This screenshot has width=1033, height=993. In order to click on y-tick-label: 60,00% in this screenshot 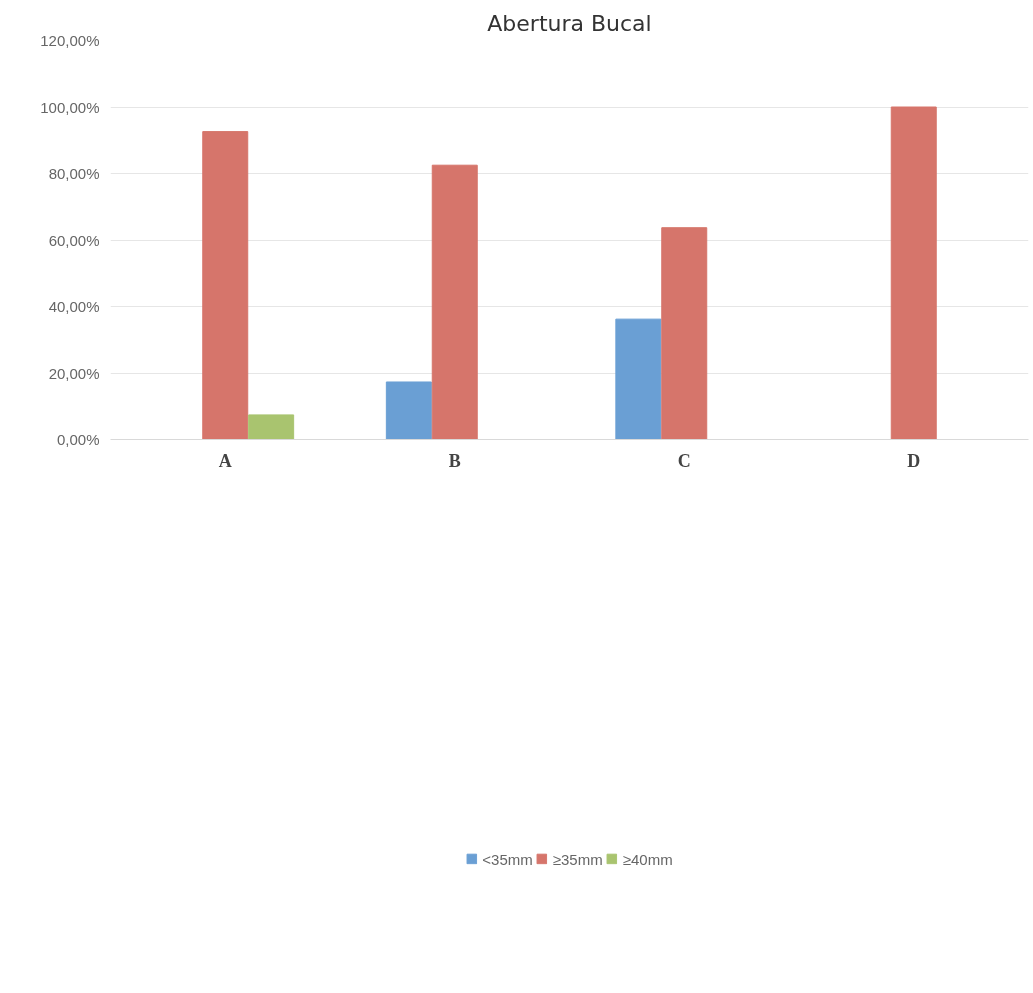, I will do `click(74, 240)`.